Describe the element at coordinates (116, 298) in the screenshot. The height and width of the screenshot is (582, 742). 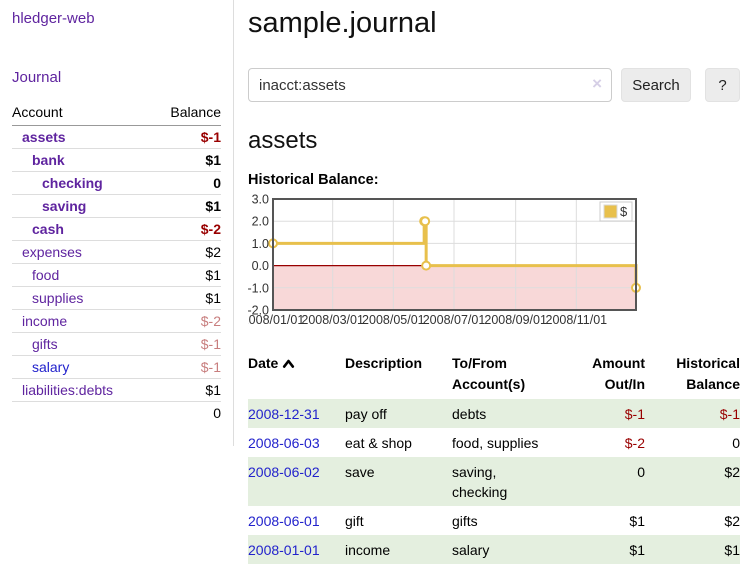
I see `account-row: supplies $1` at that location.